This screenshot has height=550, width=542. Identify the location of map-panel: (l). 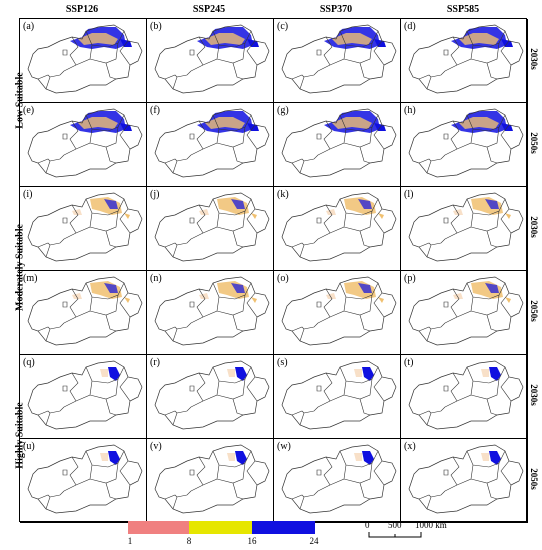
(464, 229).